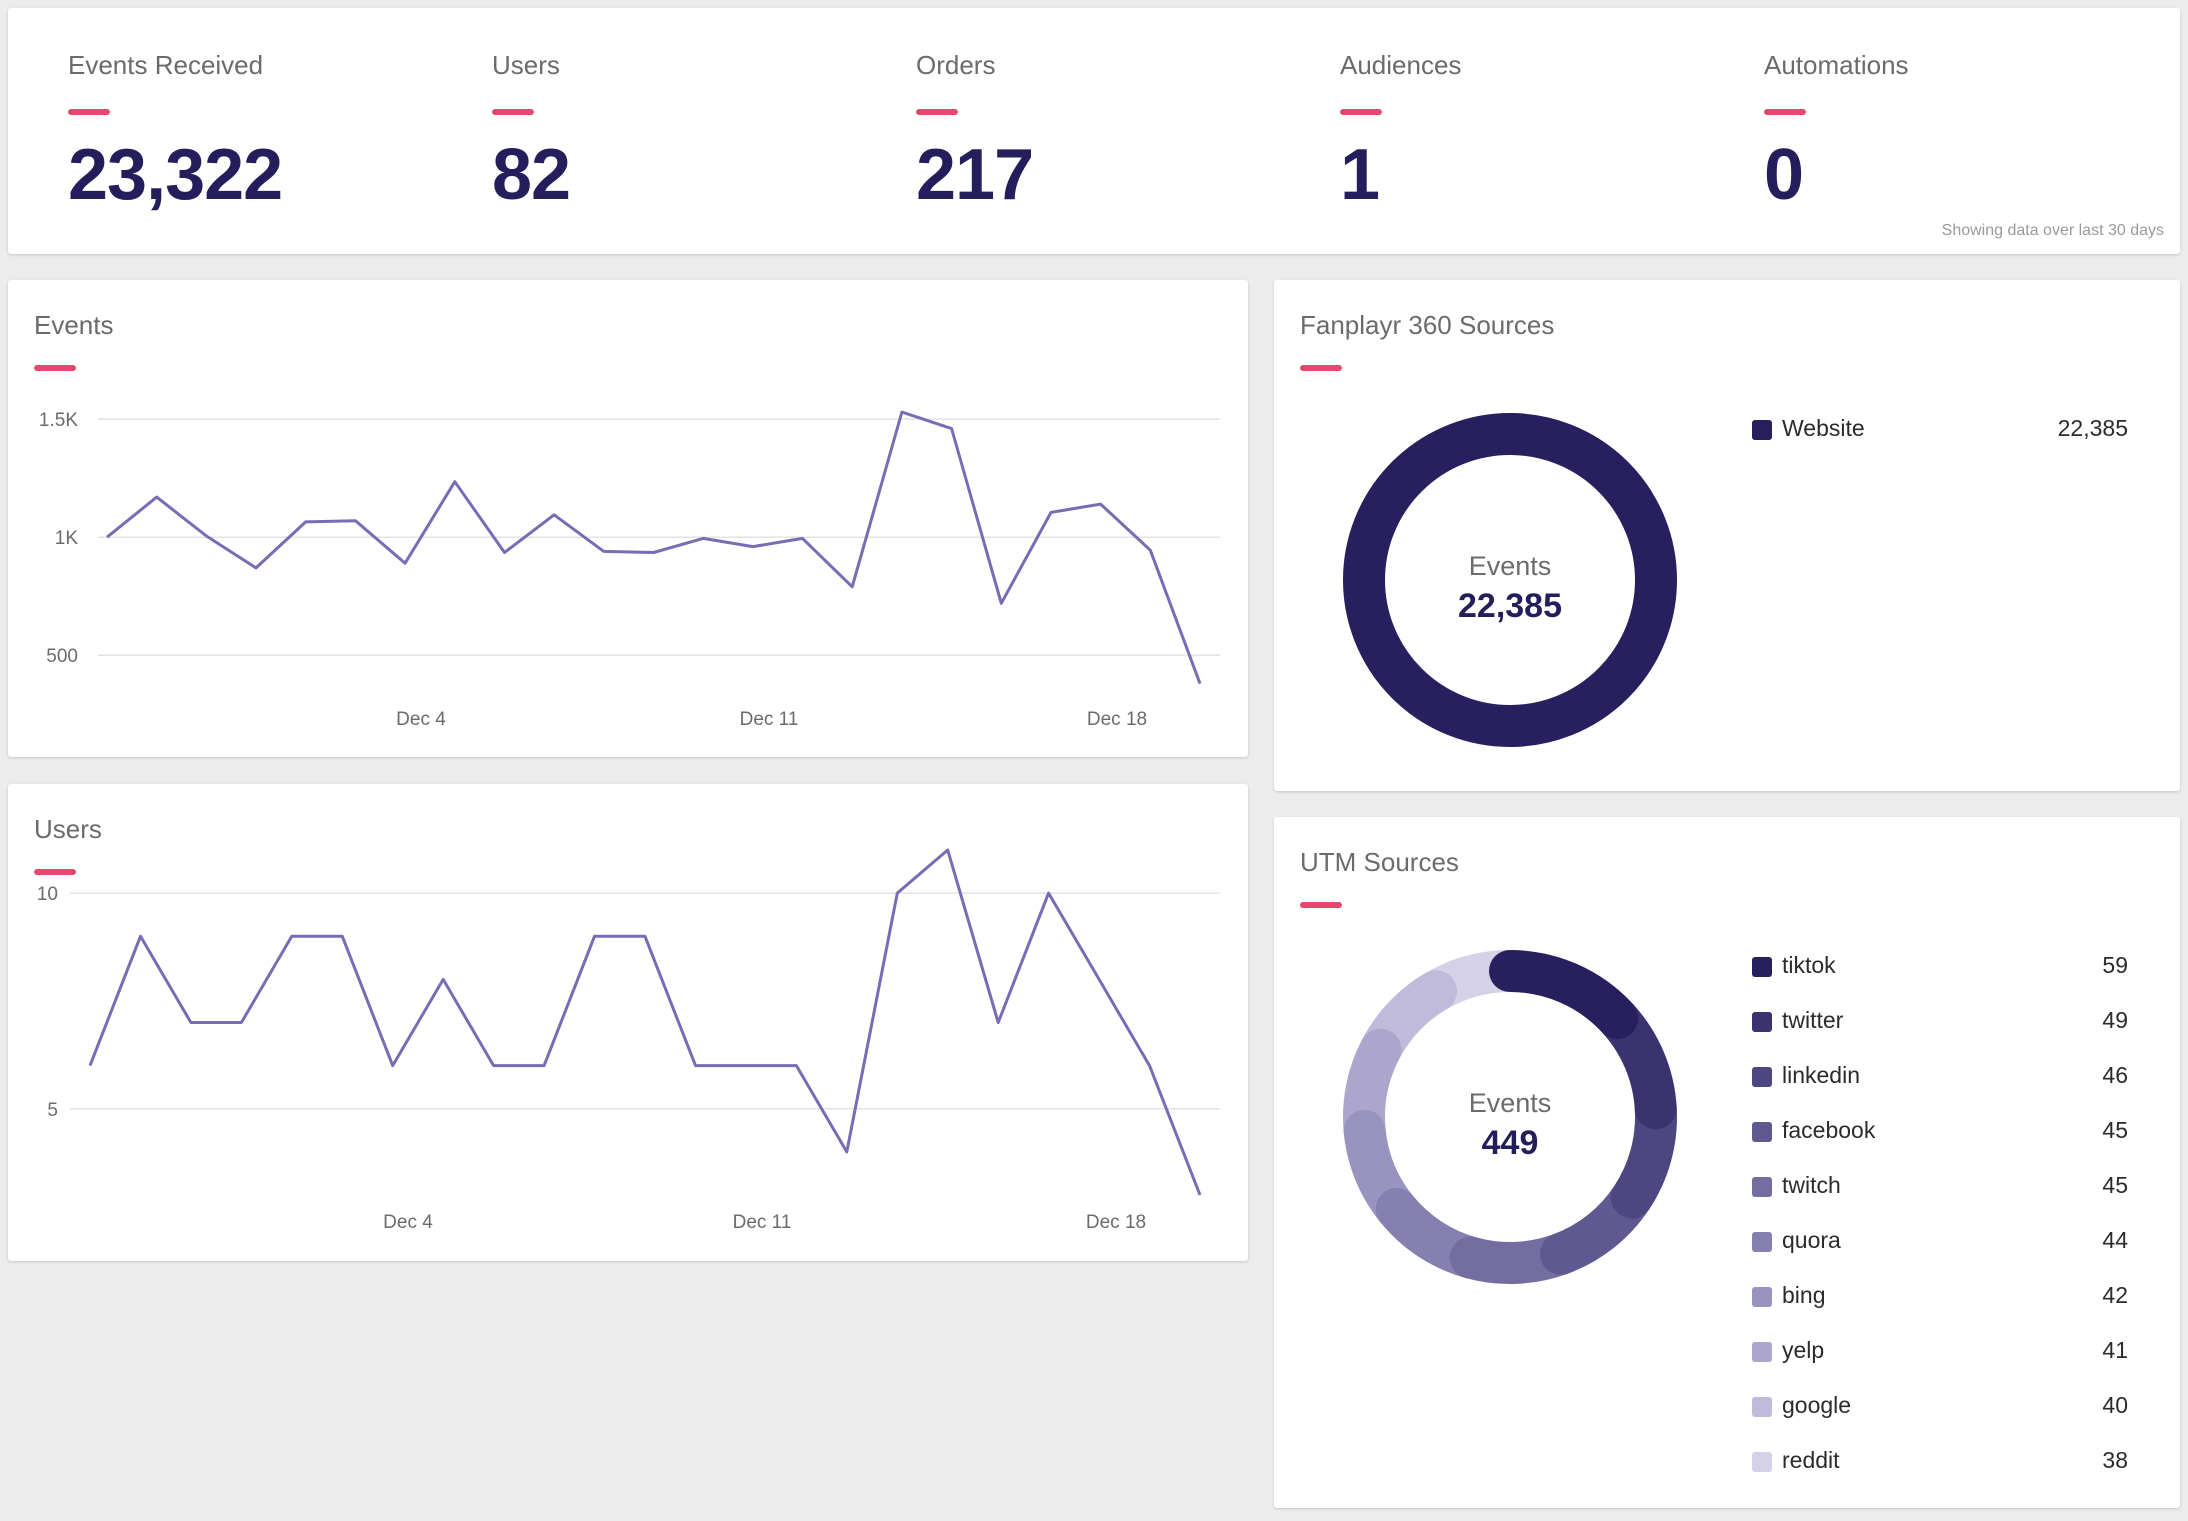 This screenshot has width=2188, height=1521. Describe the element at coordinates (1940, 1301) in the screenshot. I see `legend-item-bing: bing 42` at that location.